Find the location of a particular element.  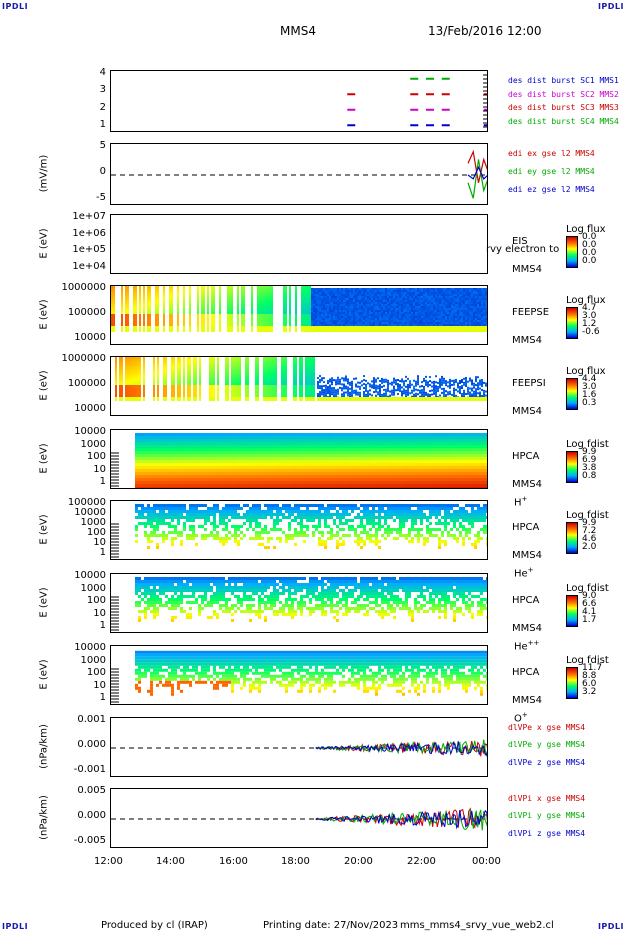

plot-hpcahe is located at coordinates (299, 531).